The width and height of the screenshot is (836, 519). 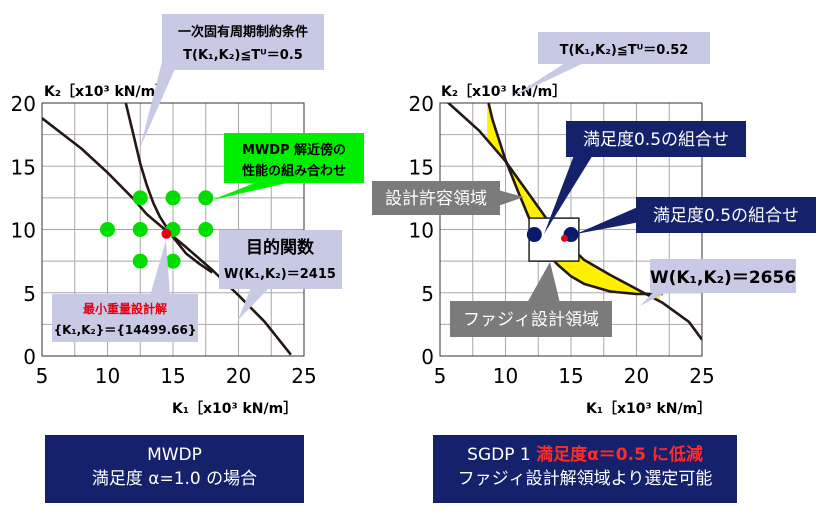 I want to click on objective-callout-line2: W(K₁,K₂)＝2415, so click(x=280, y=274).